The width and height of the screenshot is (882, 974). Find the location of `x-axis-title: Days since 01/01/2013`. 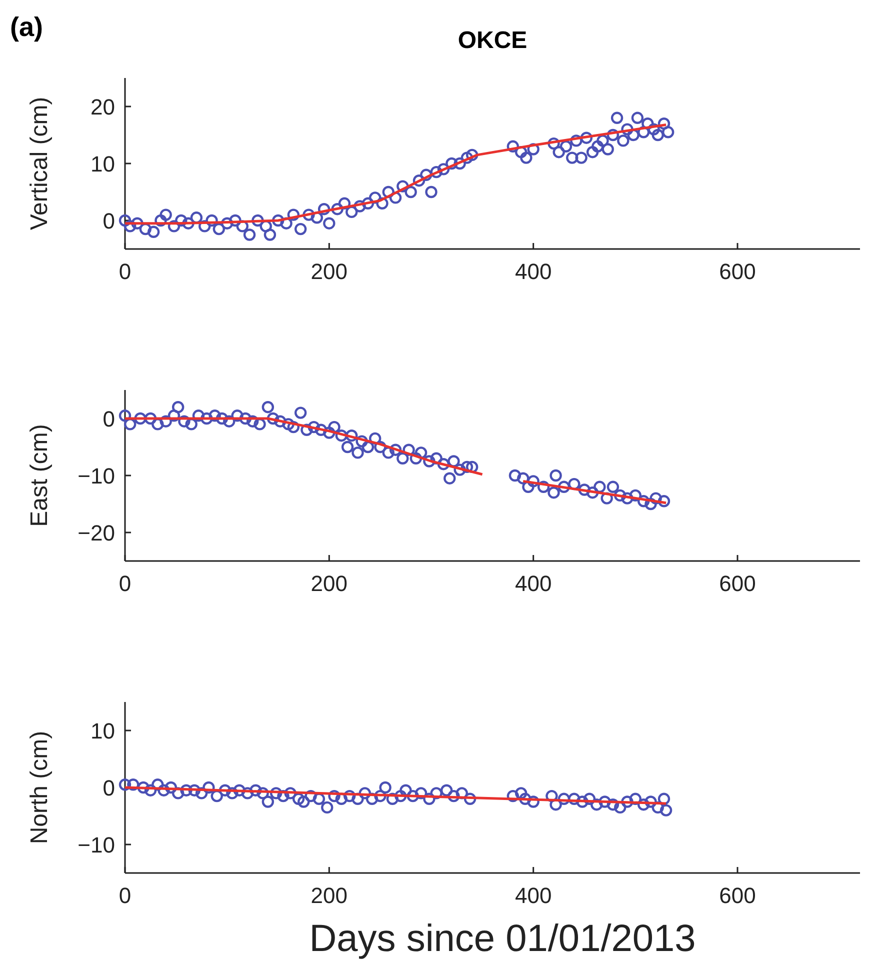

x-axis-title: Days since 01/01/2013 is located at coordinates (502, 939).